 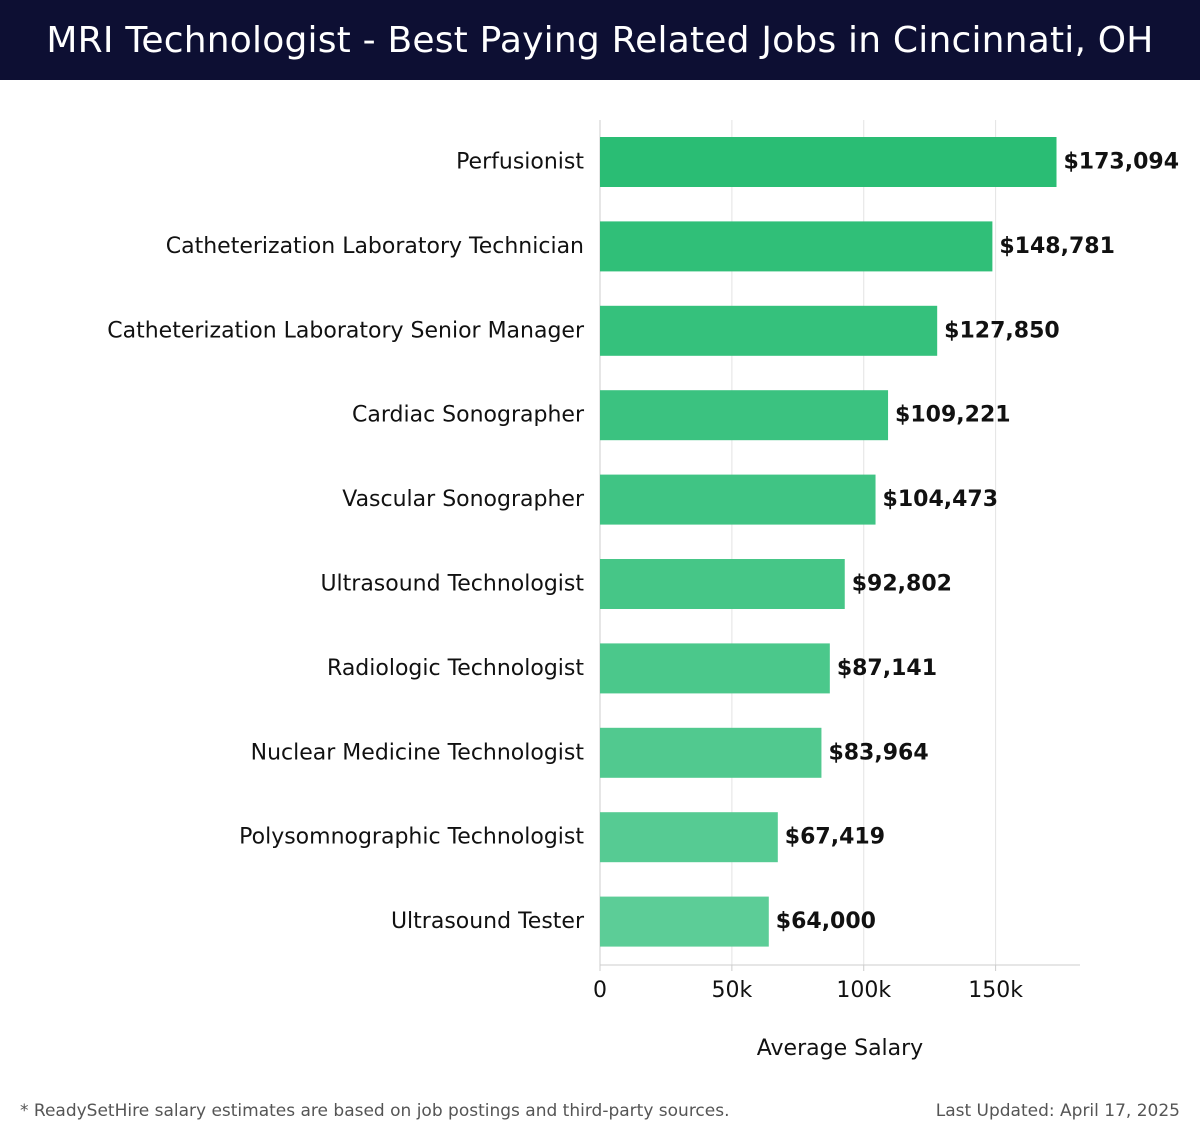 What do you see at coordinates (418, 752) in the screenshot?
I see `category-label: Nuclear Medicine Technologist` at bounding box center [418, 752].